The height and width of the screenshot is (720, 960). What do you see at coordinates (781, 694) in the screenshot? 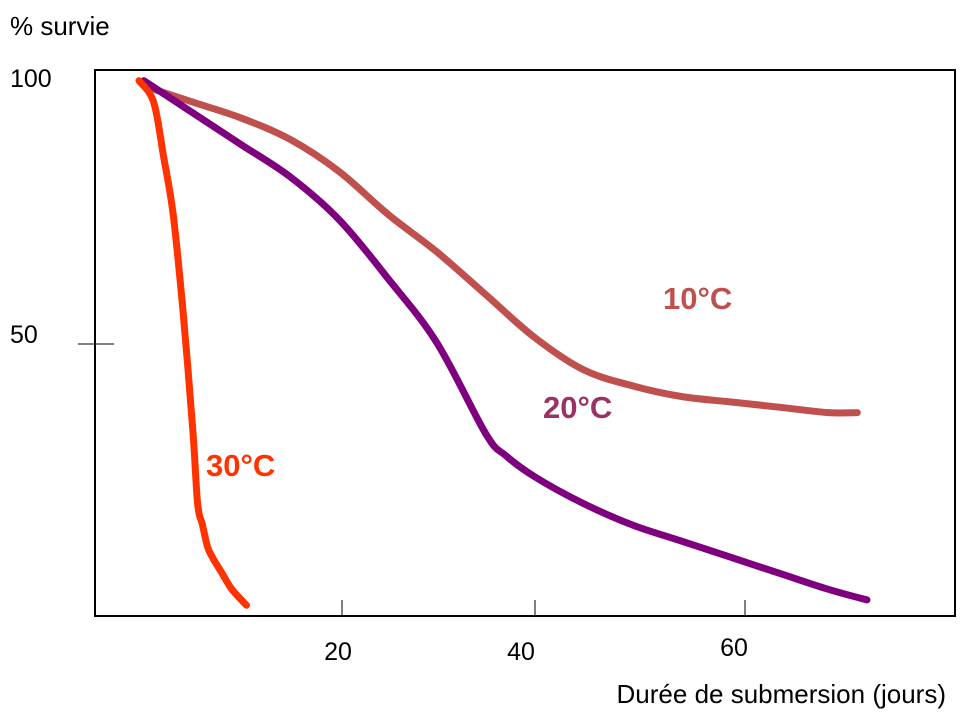
I see `x-axis-label: Durée de submersion (jours)` at bounding box center [781, 694].